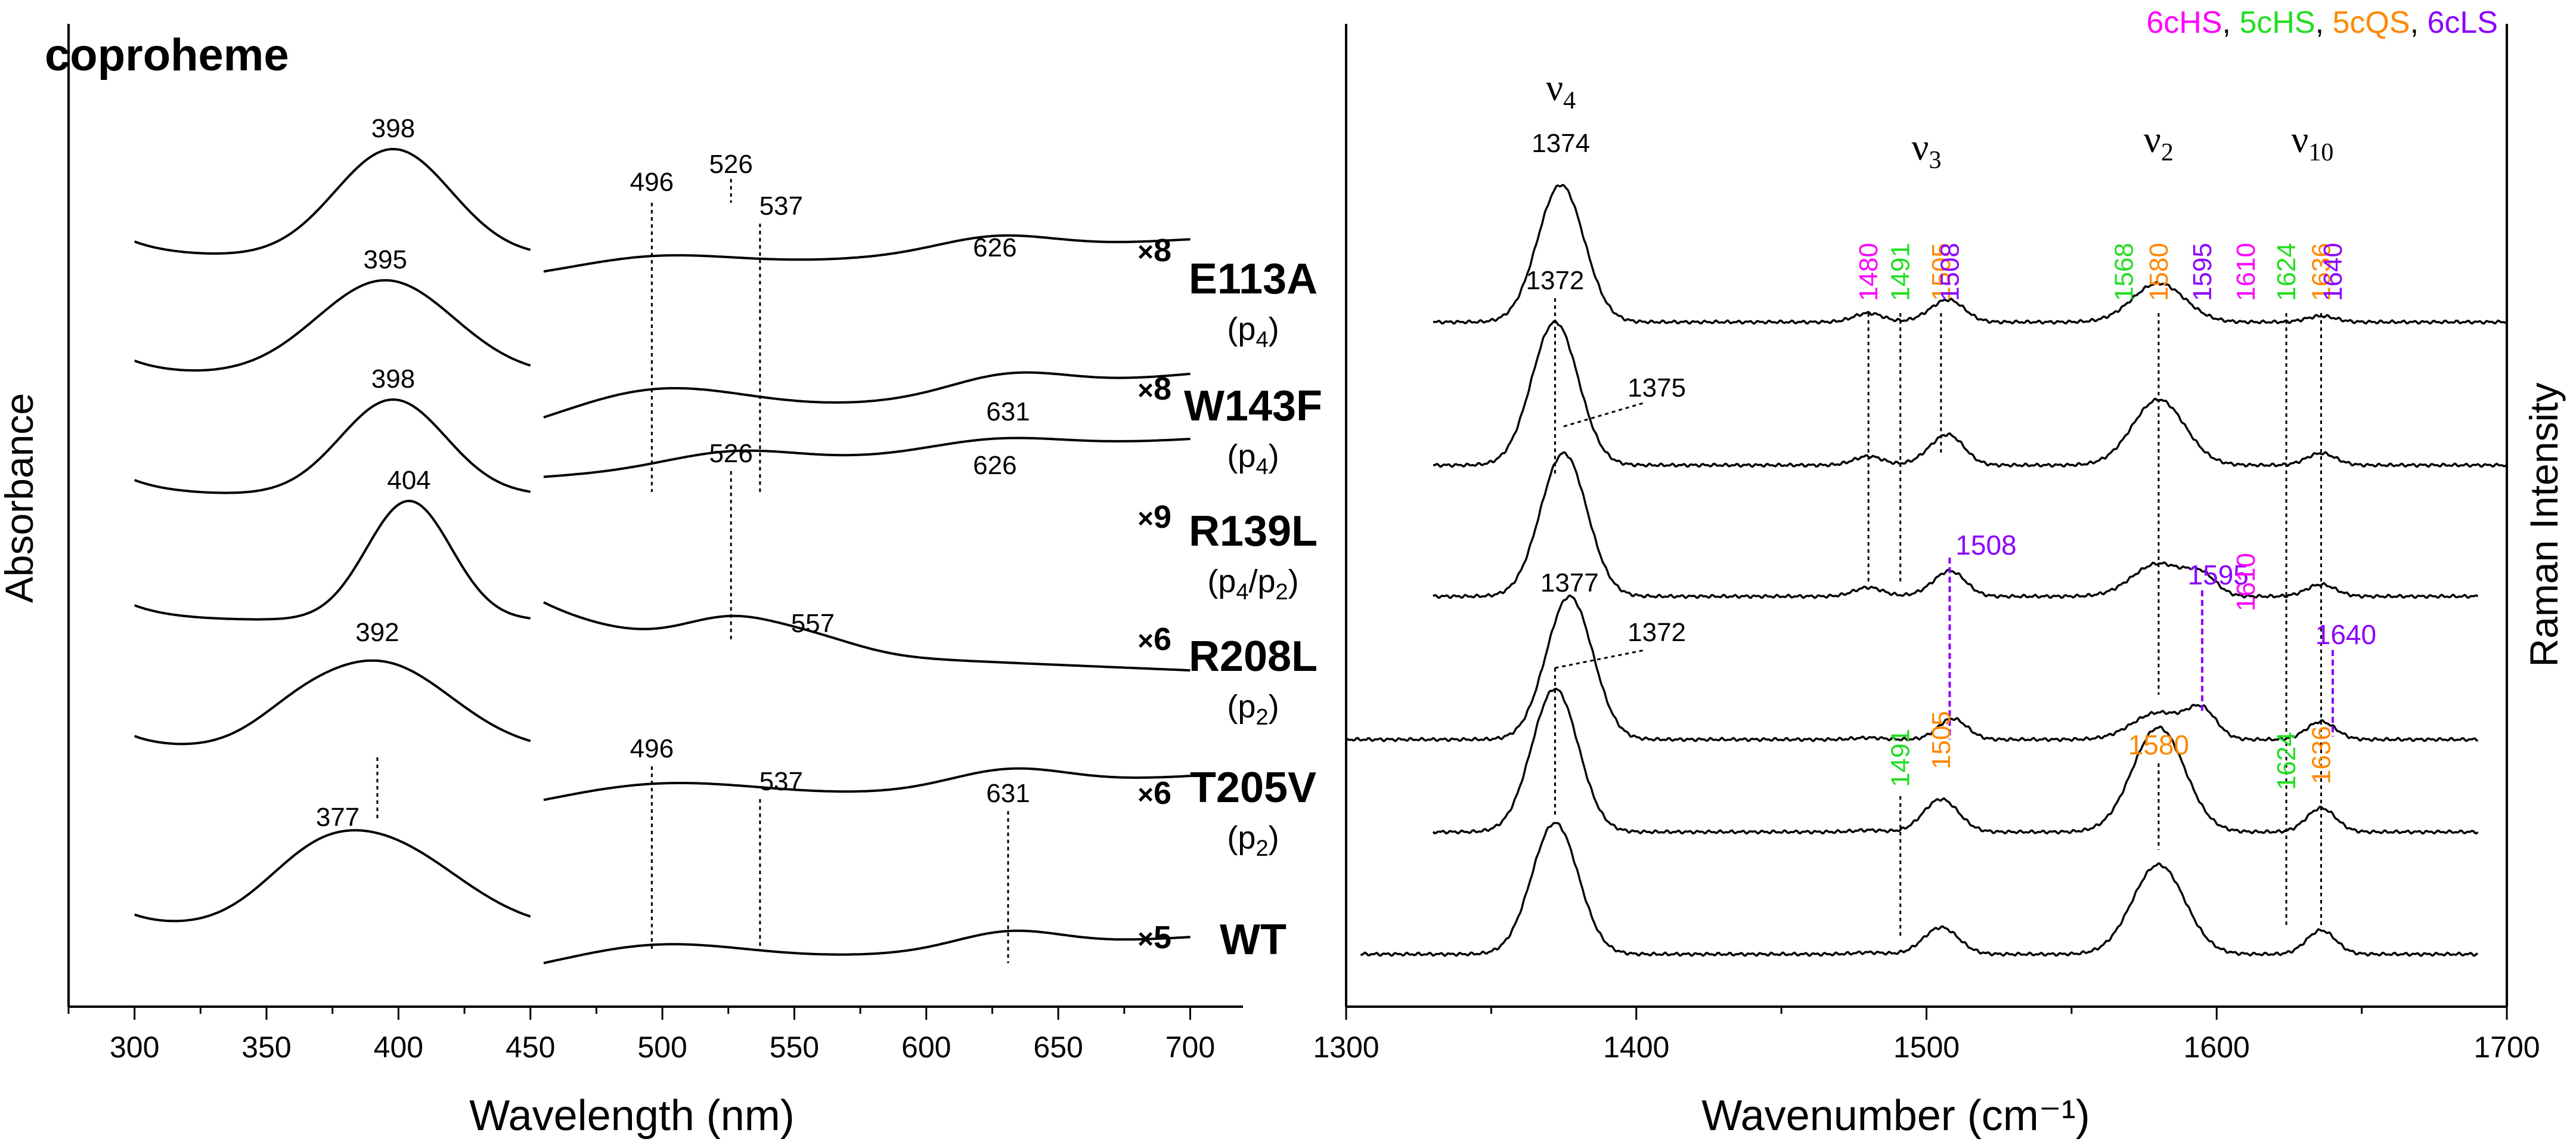 The image size is (2576, 1148). I want to click on uv-x-tick-label: 350, so click(266, 1047).